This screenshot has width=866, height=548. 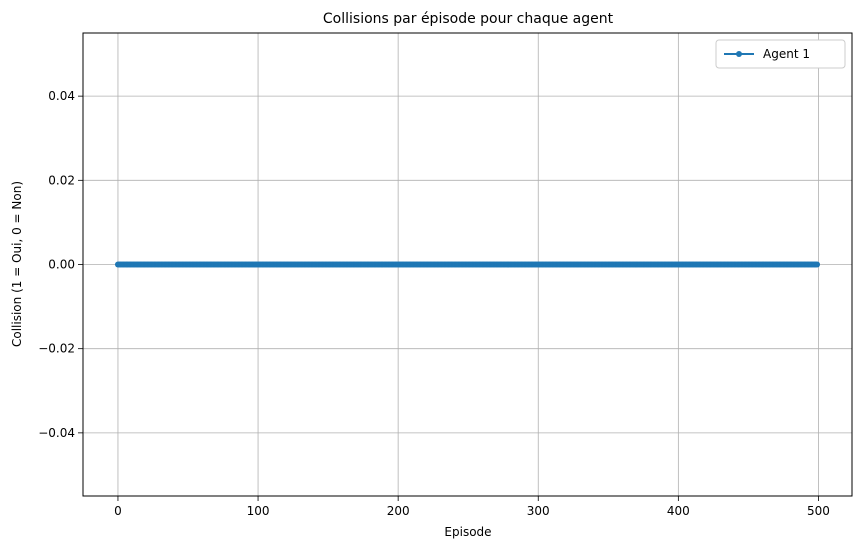 I want to click on y-tick-label: 0.04, so click(x=61, y=96).